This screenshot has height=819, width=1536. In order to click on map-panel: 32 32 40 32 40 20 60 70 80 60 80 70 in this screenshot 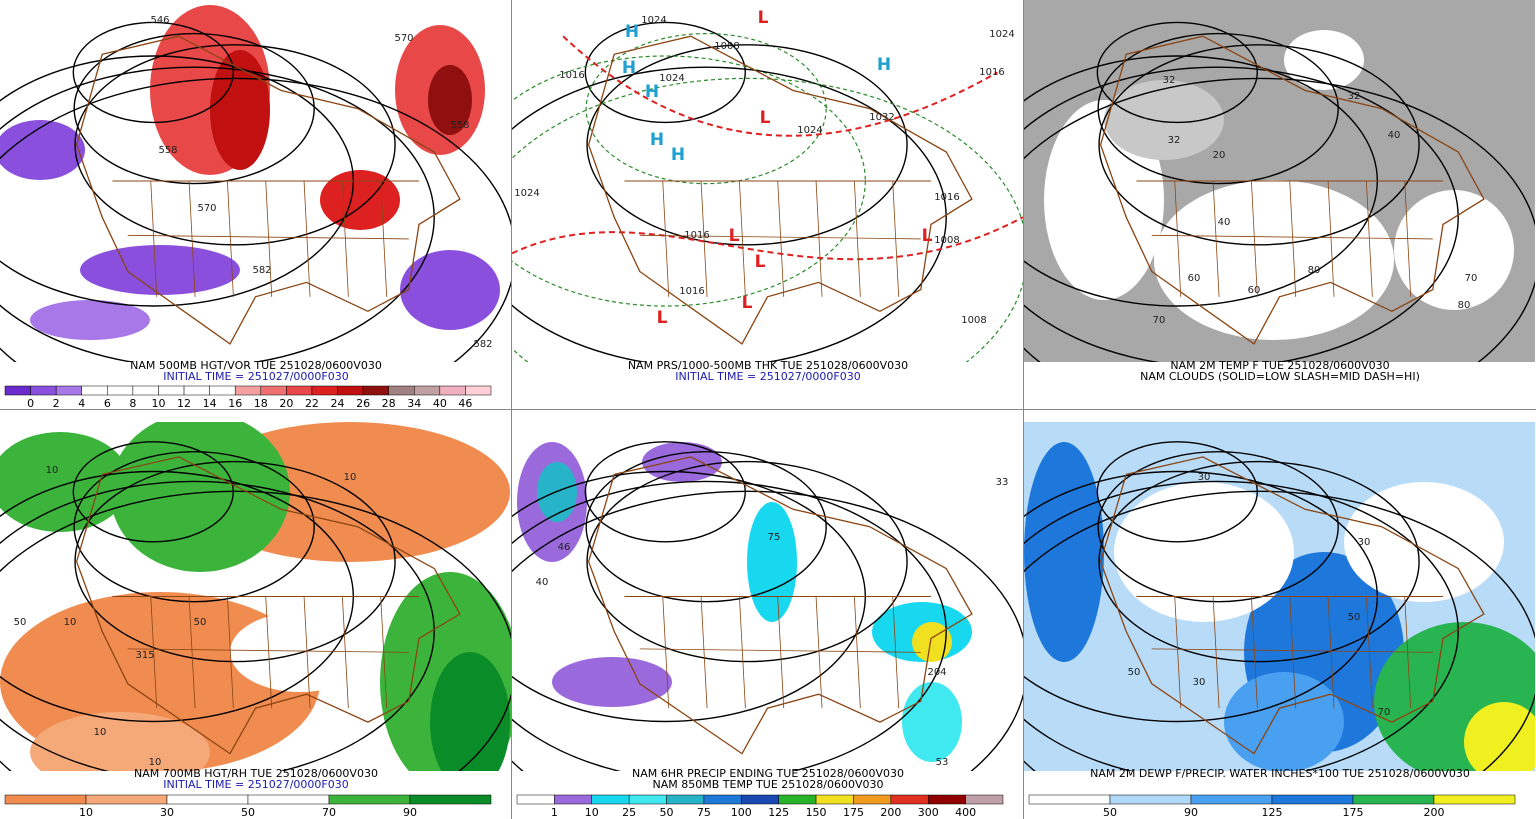, I will do `click(1279, 181)`.